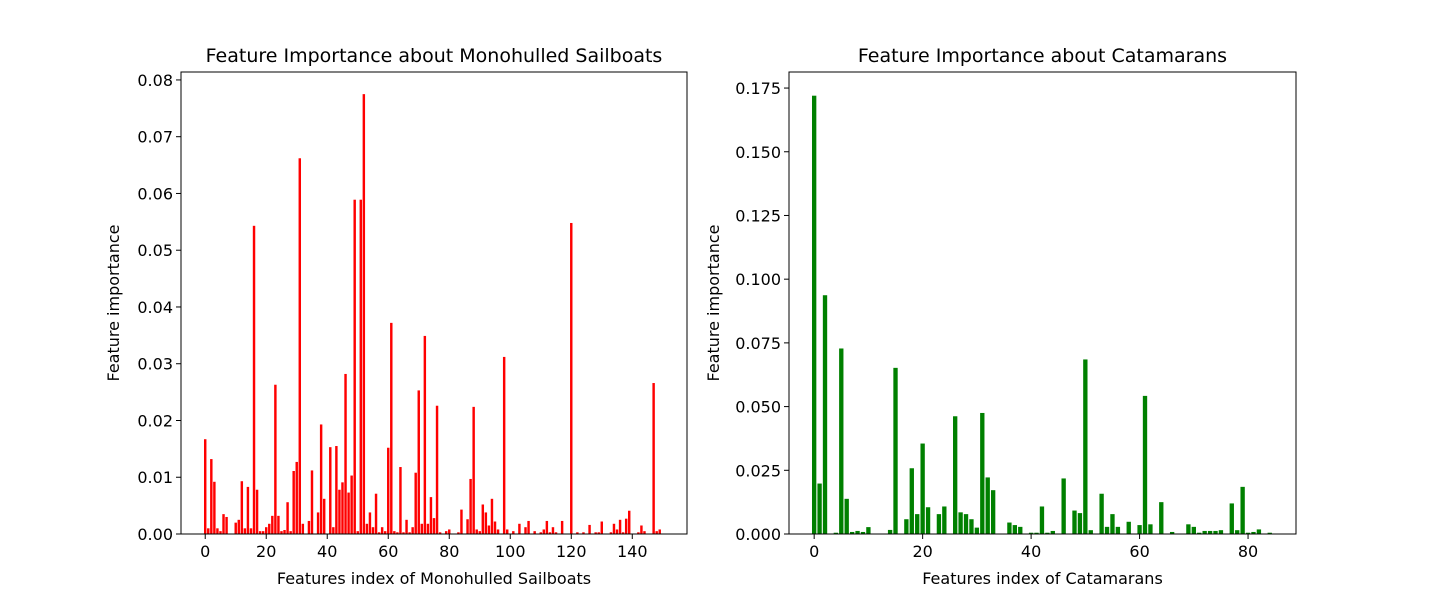 This screenshot has width=1440, height=600. What do you see at coordinates (922, 551) in the screenshot?
I see `x-tick-label: 20` at bounding box center [922, 551].